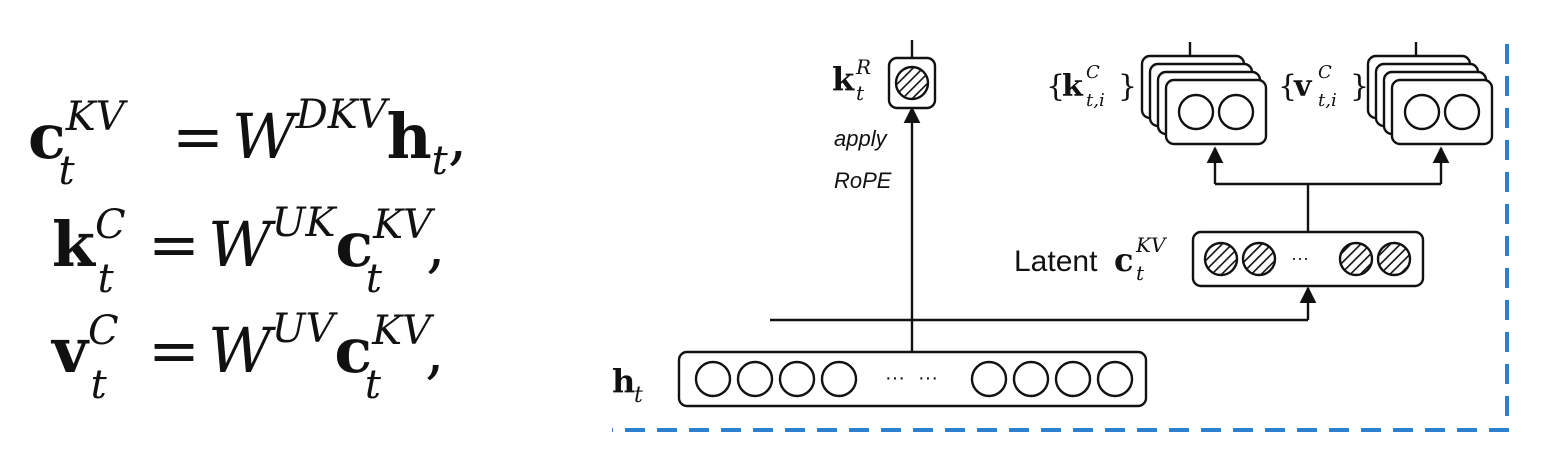 The width and height of the screenshot is (1568, 466). I want to click on input-circles-right, so click(1052, 379).